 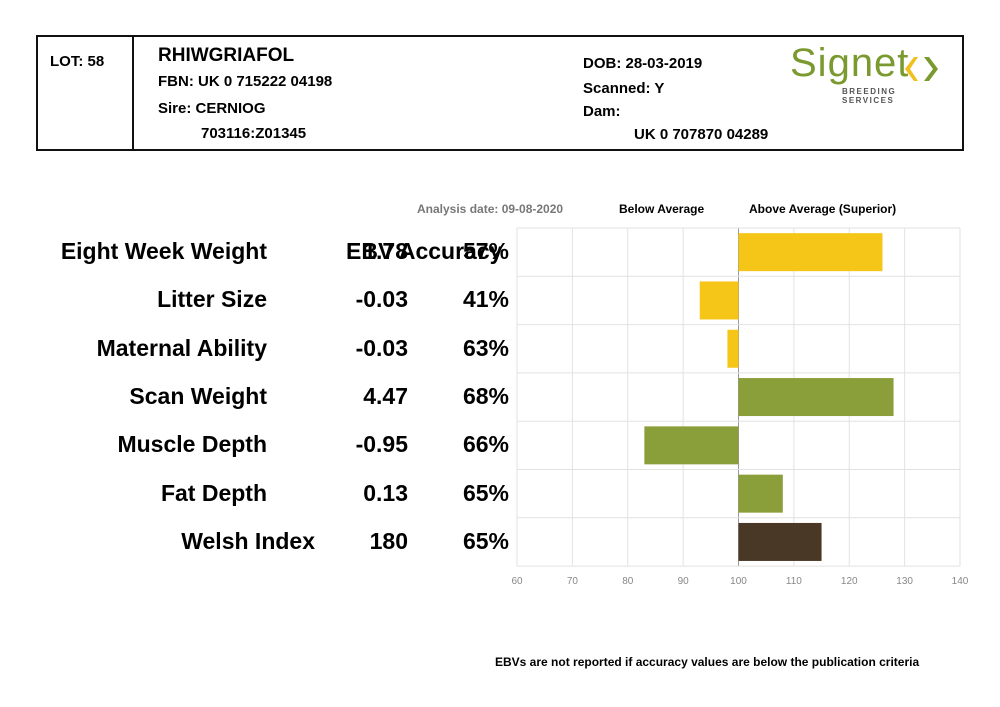 I want to click on trait-label-litter-size: Litter Size, so click(x=212, y=299).